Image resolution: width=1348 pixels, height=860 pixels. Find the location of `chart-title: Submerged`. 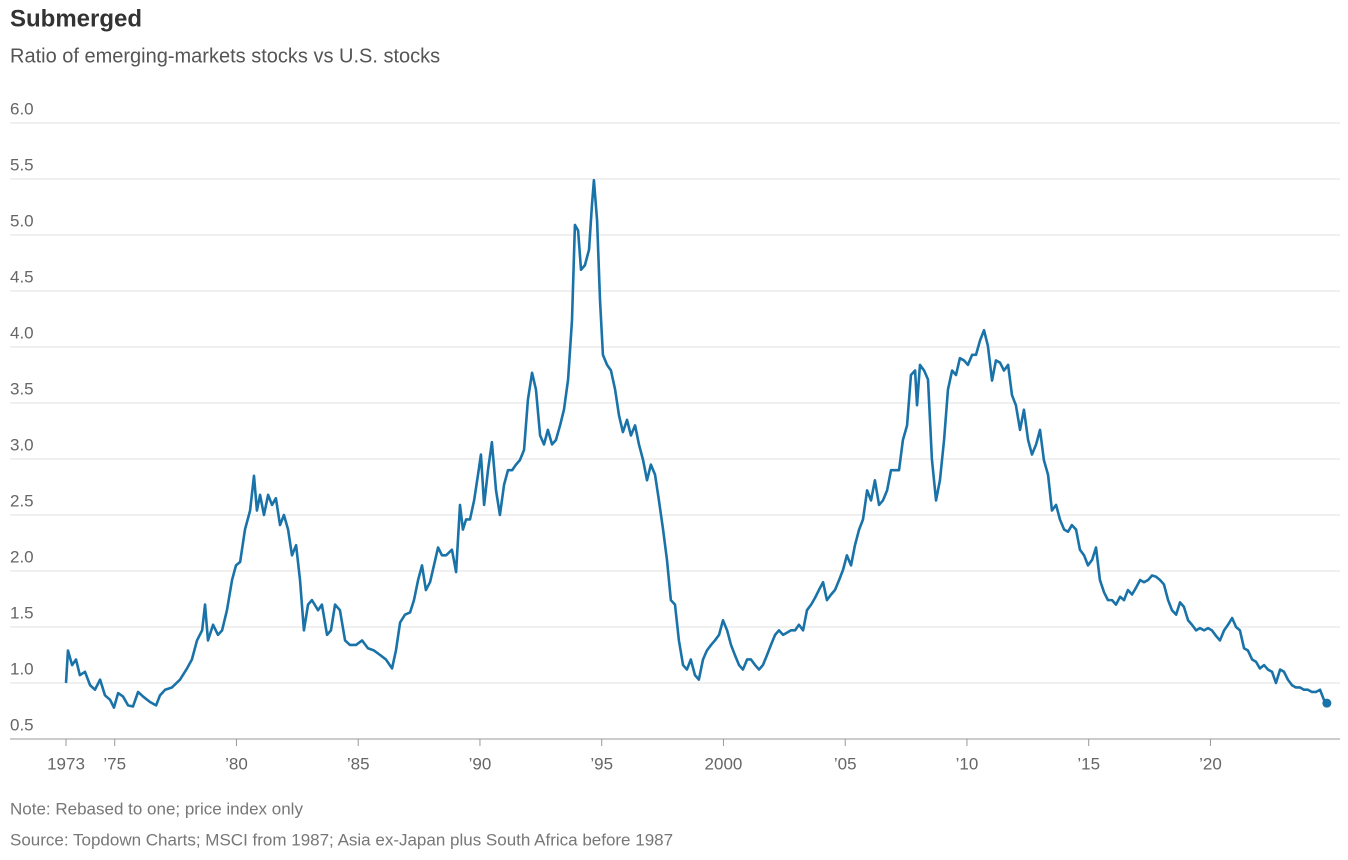

chart-title: Submerged is located at coordinates (76, 18).